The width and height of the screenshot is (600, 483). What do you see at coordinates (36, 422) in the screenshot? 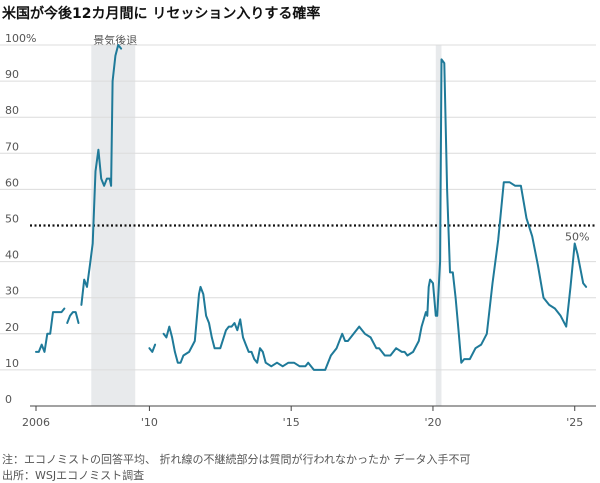
I see `x-tick-label: 2006` at bounding box center [36, 422].